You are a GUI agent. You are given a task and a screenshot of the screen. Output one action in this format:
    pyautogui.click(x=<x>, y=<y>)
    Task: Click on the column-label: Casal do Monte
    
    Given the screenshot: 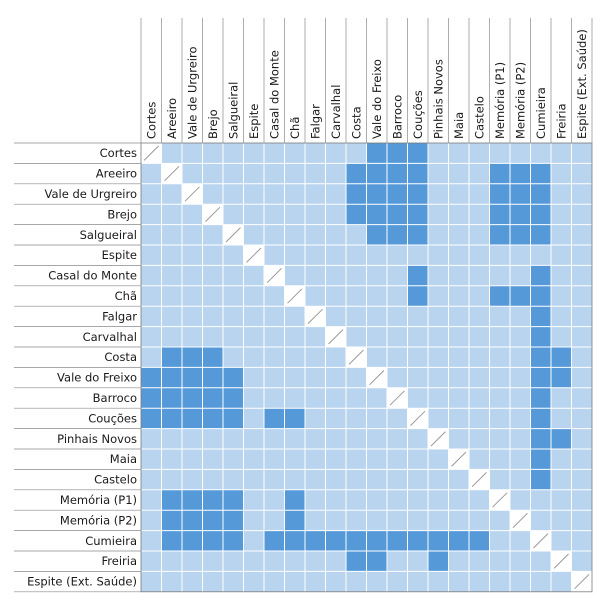 What is the action you would take?
    pyautogui.click(x=274, y=94)
    